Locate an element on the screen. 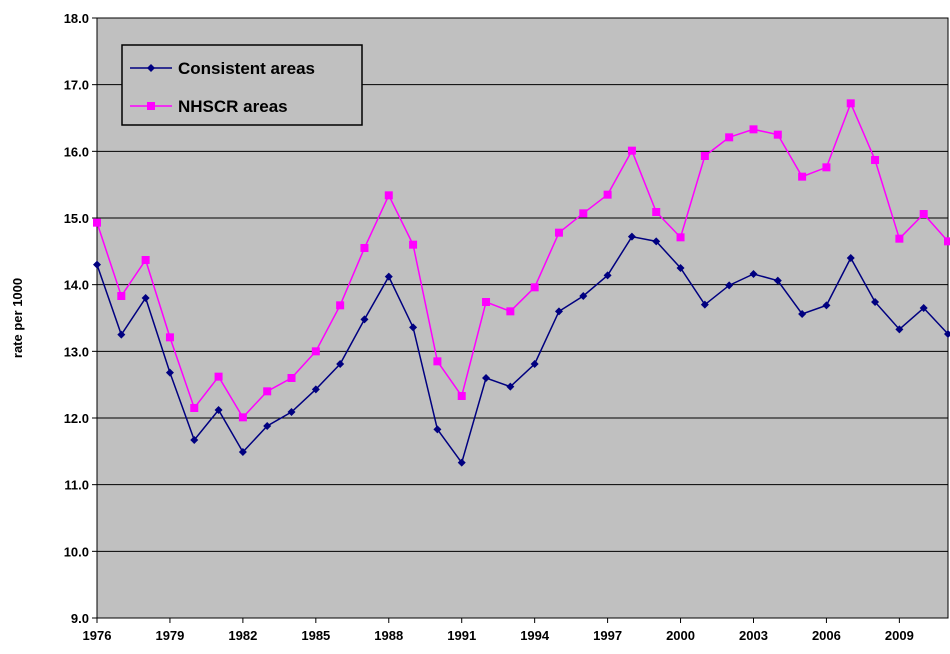 The height and width of the screenshot is (654, 950). x-tick-label: 1994 is located at coordinates (535, 635).